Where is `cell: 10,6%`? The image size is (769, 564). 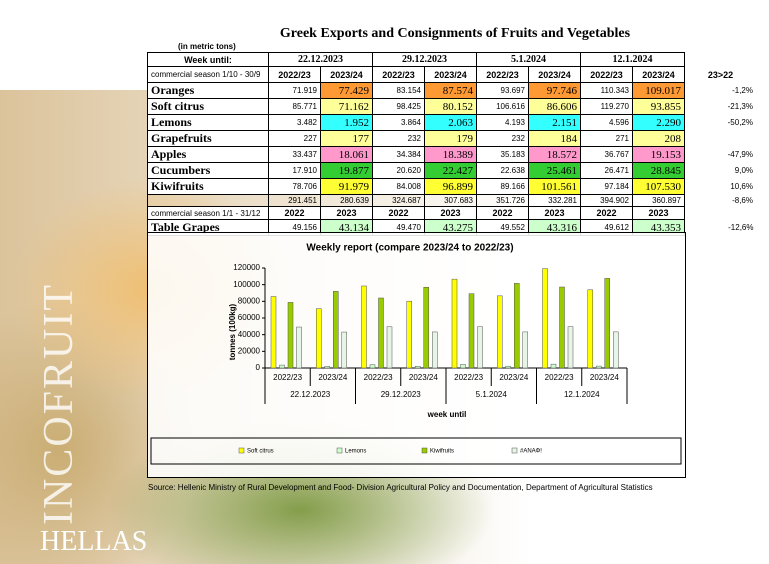 cell: 10,6% is located at coordinates (741, 186).